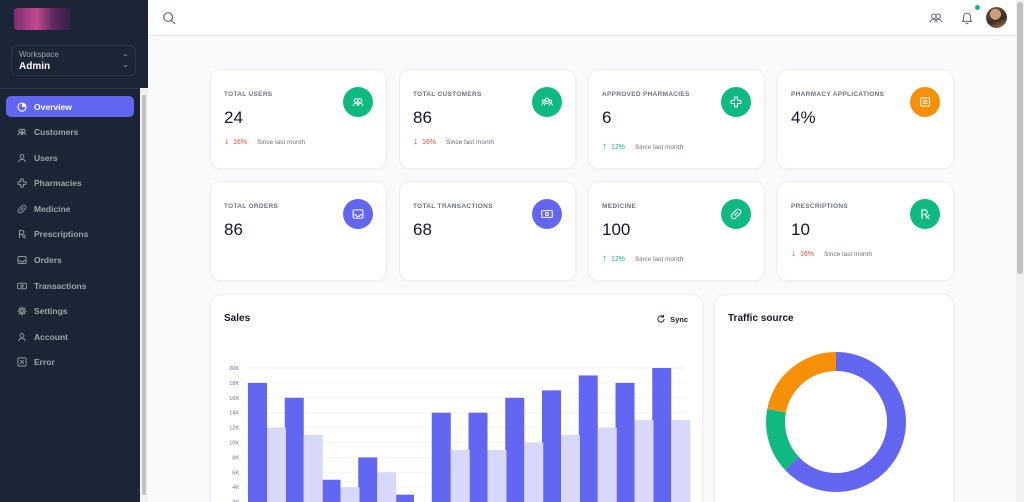 The image size is (1024, 502). I want to click on sales-bar-chart: 20K 18K 16K 14K 12K 10K 8K 6K 4K 2K, so click(460, 434).